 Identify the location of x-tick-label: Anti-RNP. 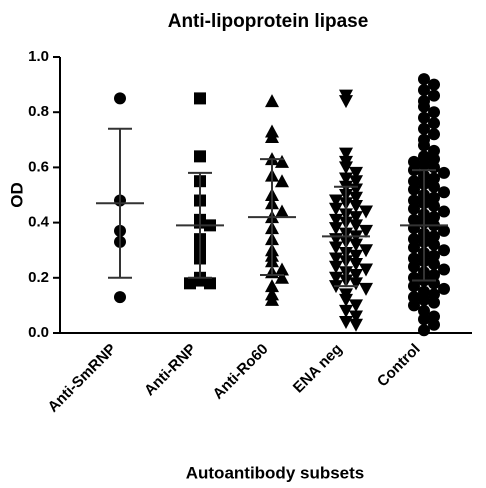
(170, 370).